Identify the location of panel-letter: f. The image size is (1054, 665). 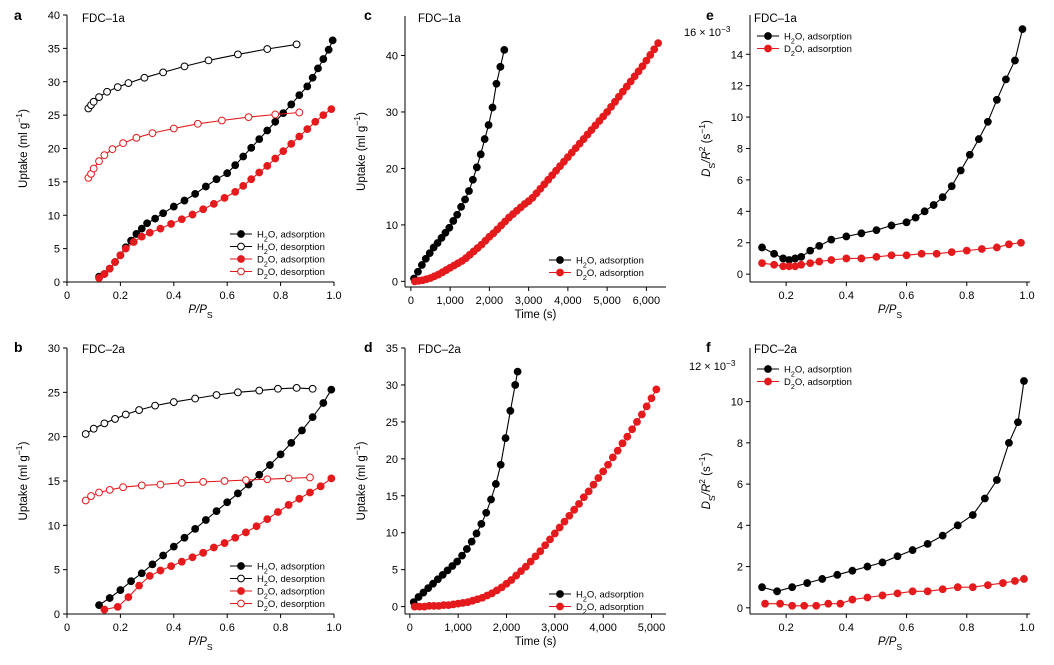
(708, 347).